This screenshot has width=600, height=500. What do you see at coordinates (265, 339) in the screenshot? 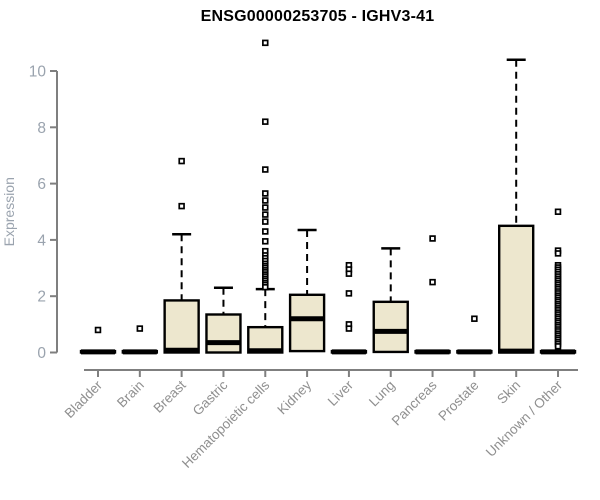
I see `box-hematopoietic-cells` at bounding box center [265, 339].